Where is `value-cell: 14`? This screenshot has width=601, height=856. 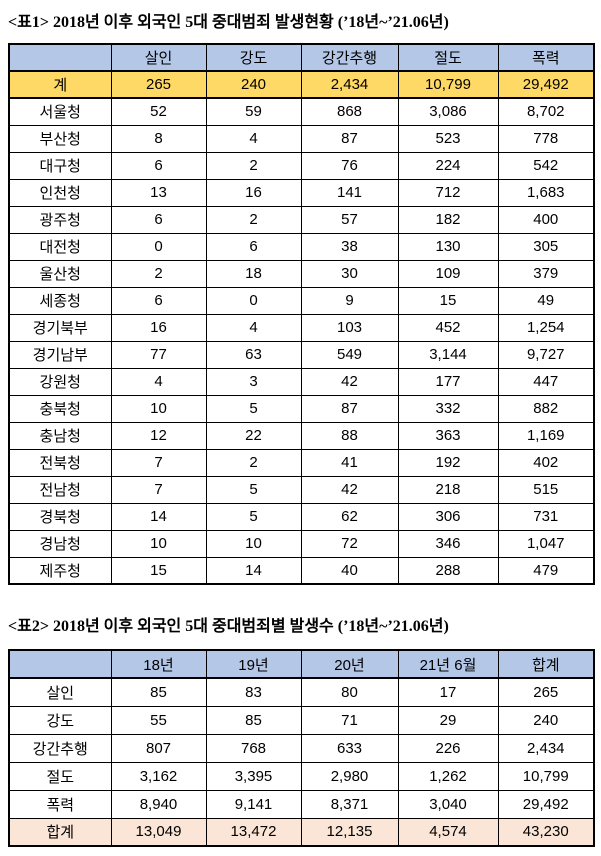
value-cell: 14 is located at coordinates (253, 570).